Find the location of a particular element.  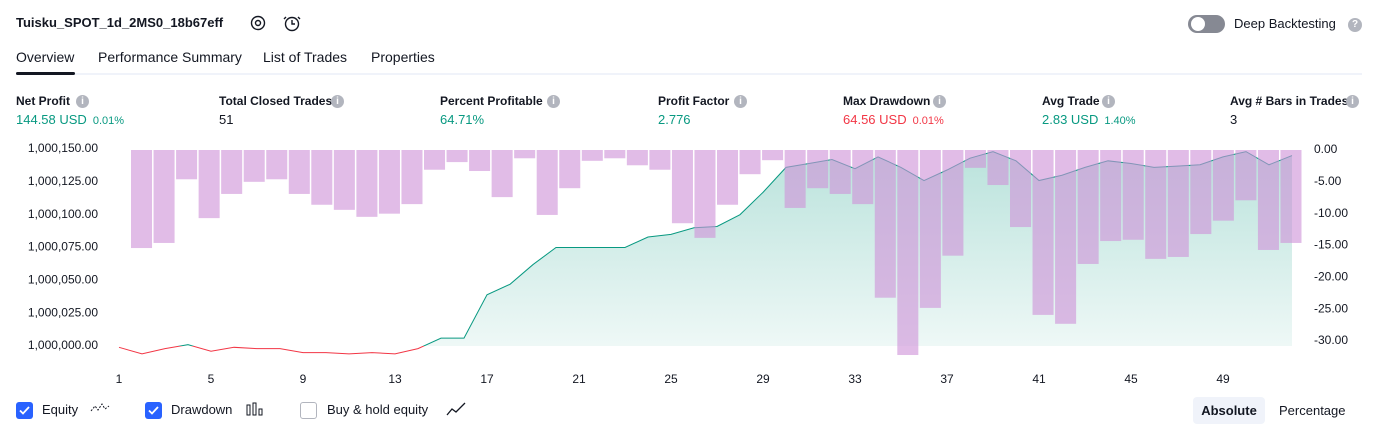

metric-value: 64.56 USD 0.01% is located at coordinates (893, 119).